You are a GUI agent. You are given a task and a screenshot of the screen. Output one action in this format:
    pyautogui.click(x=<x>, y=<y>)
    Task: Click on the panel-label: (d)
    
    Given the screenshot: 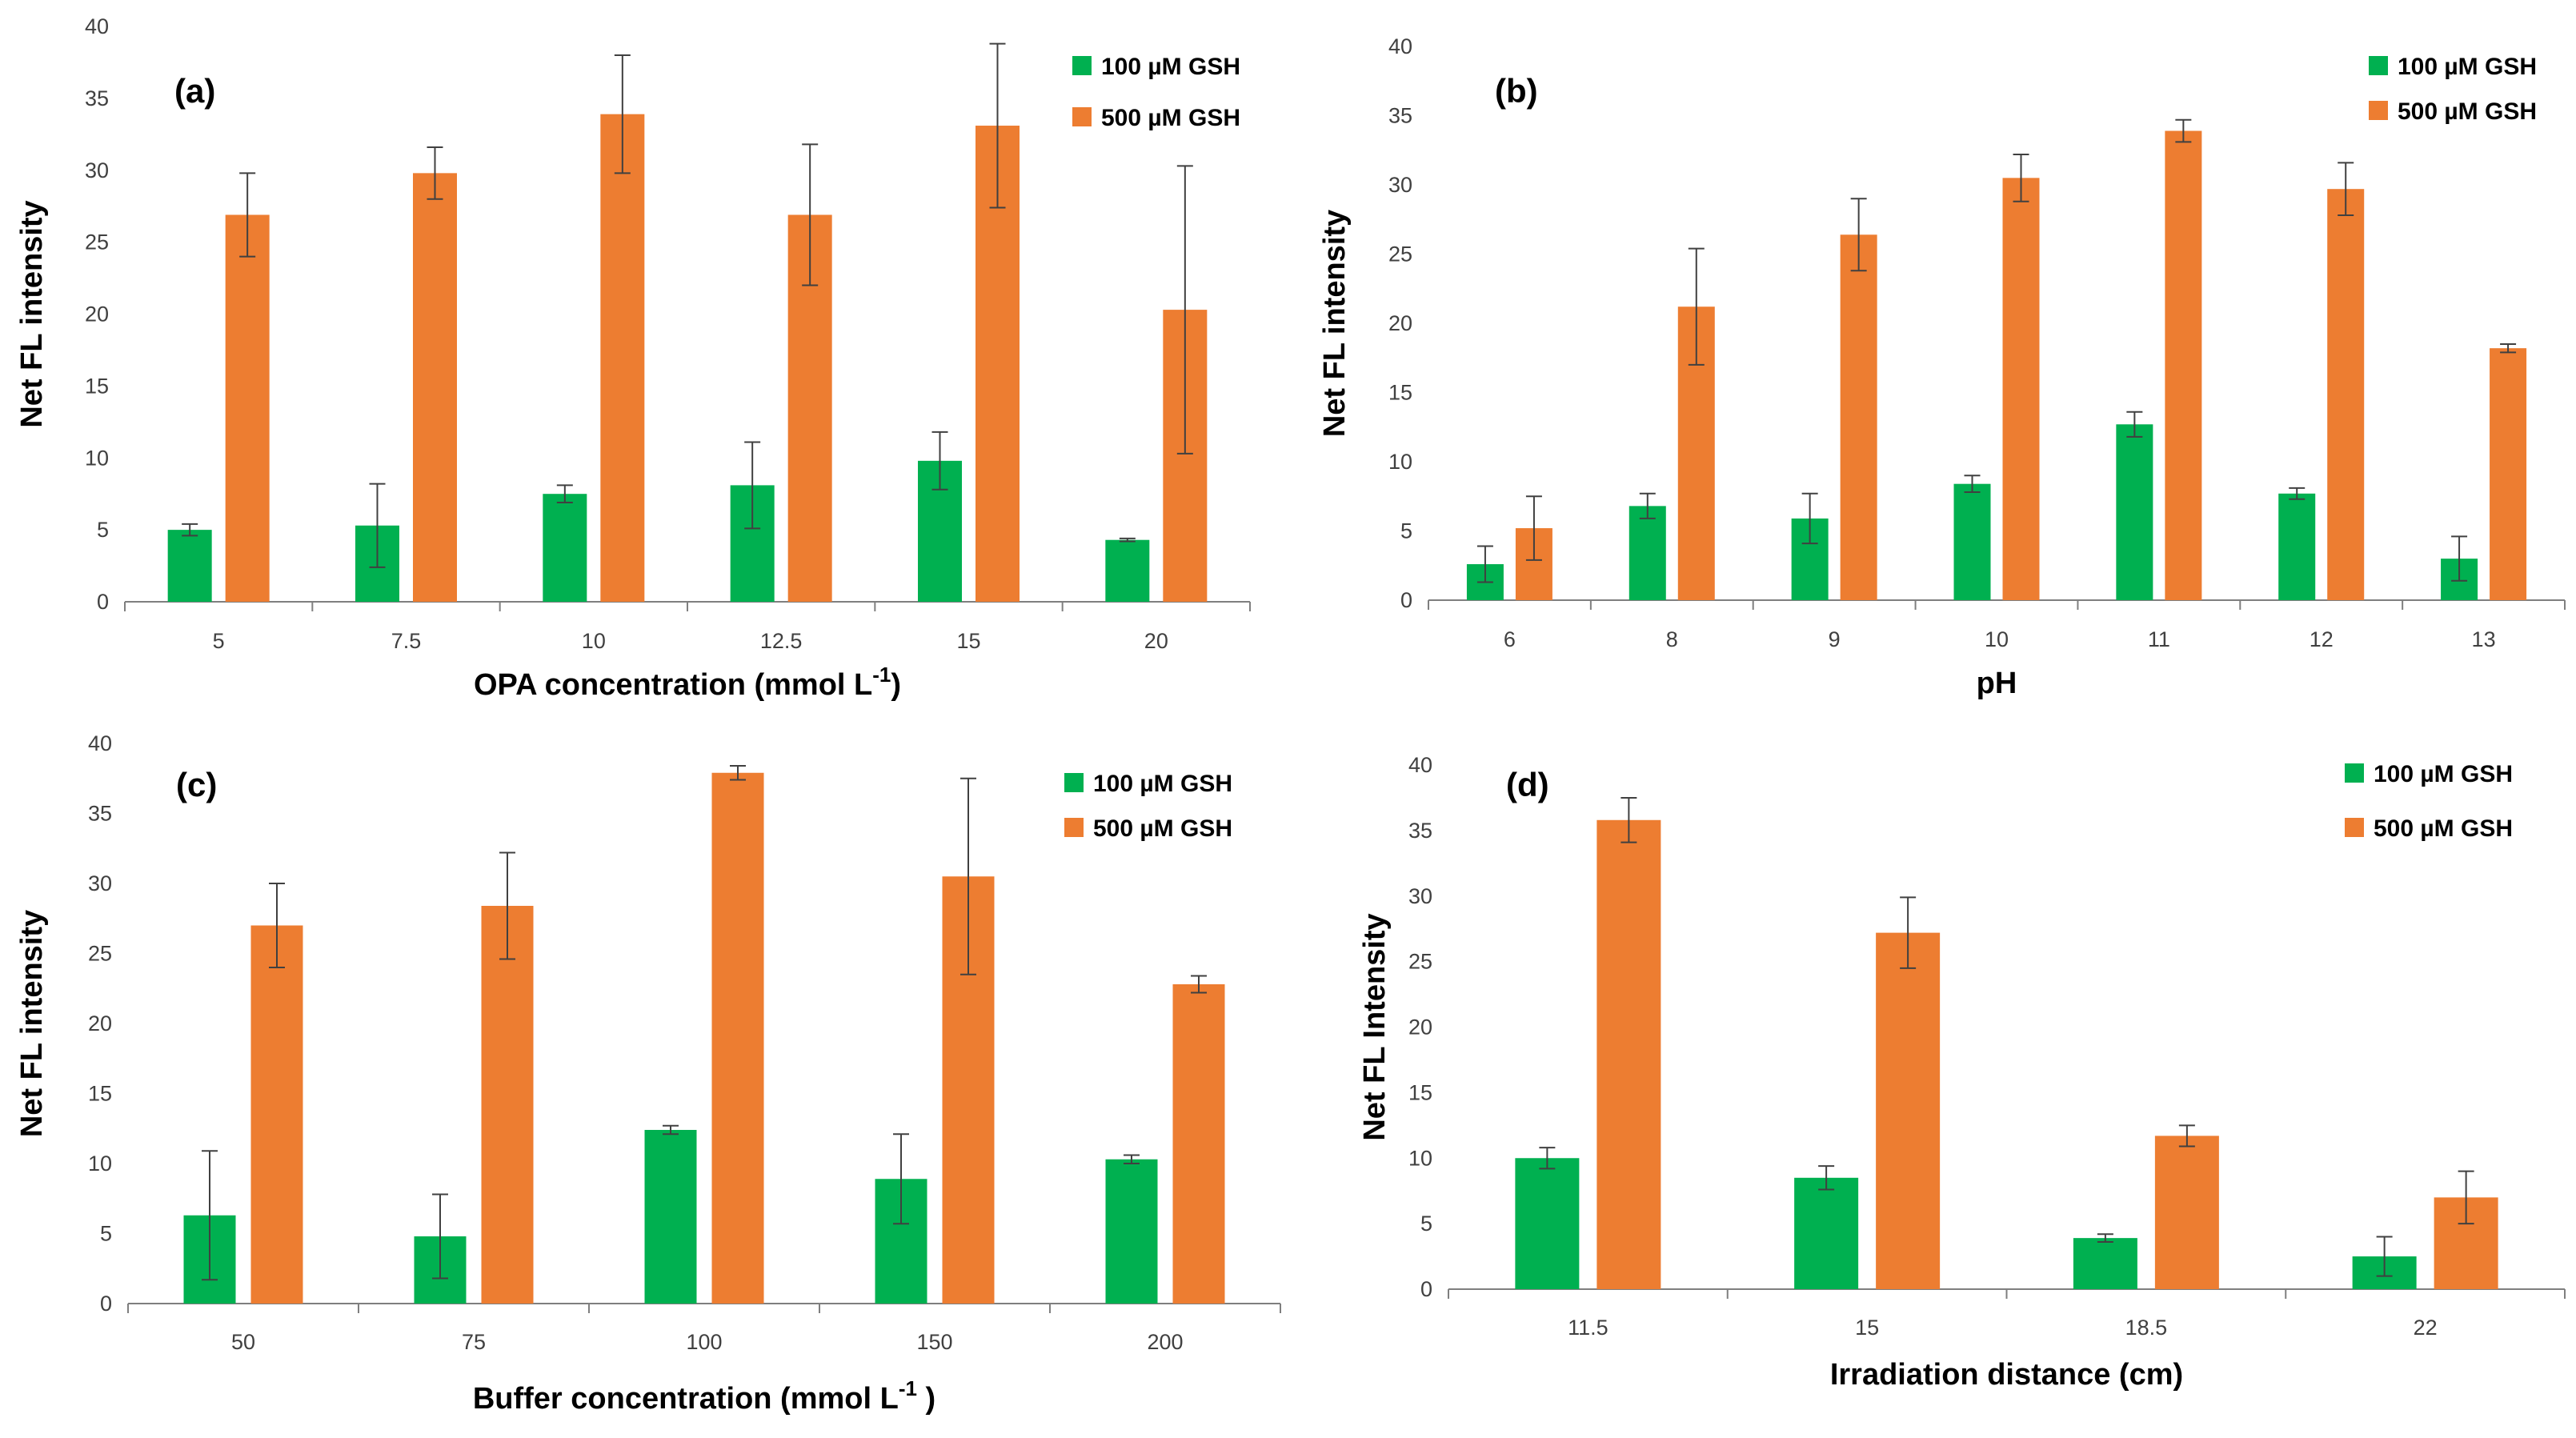 What is the action you would take?
    pyautogui.click(x=1527, y=784)
    